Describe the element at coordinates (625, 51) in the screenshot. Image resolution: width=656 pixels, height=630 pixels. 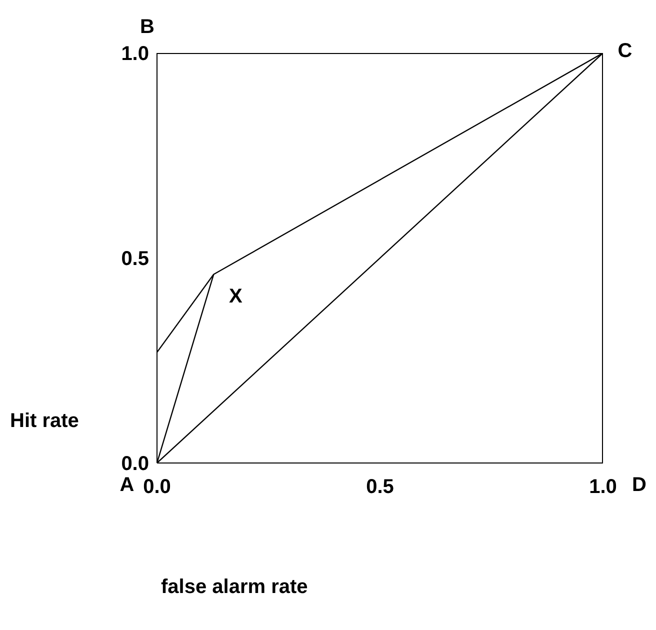
I see `annotation: C` at that location.